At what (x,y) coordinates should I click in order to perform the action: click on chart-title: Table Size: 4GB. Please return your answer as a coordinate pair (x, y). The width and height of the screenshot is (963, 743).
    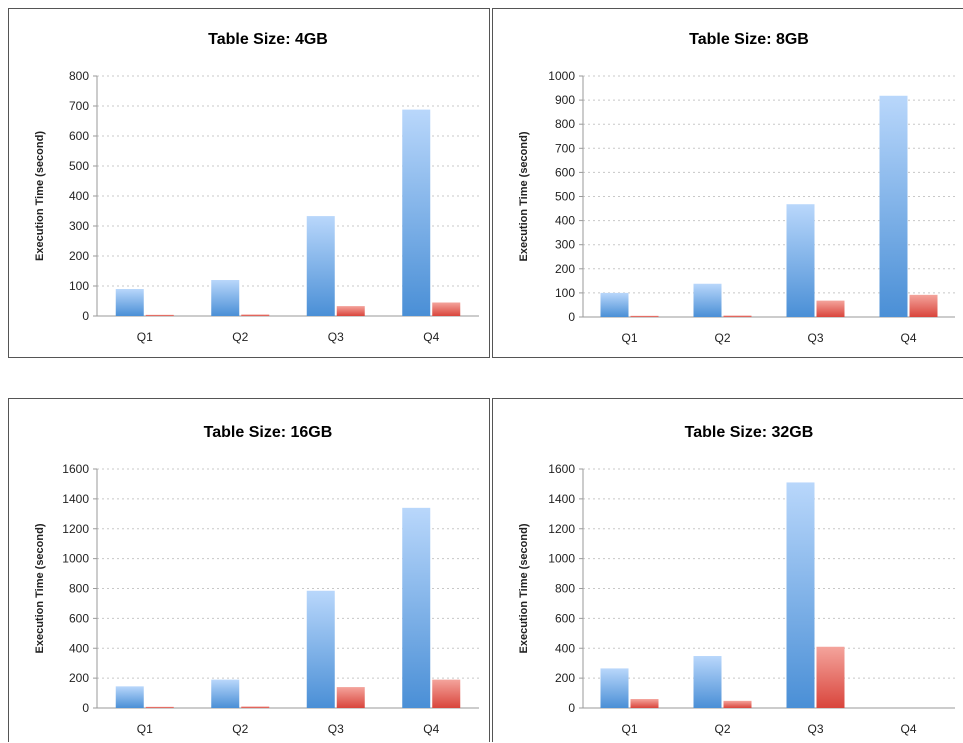
    Looking at the image, I should click on (268, 39).